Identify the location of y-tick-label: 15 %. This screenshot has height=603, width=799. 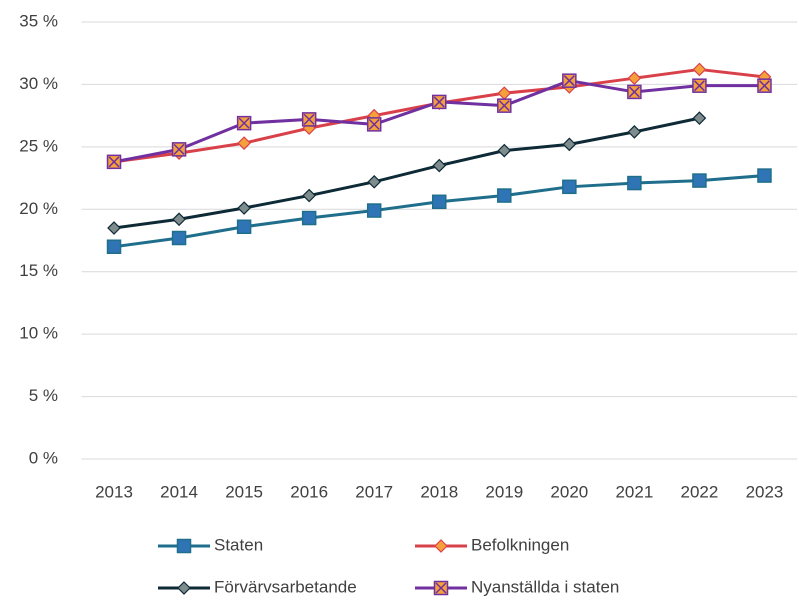
(38, 270).